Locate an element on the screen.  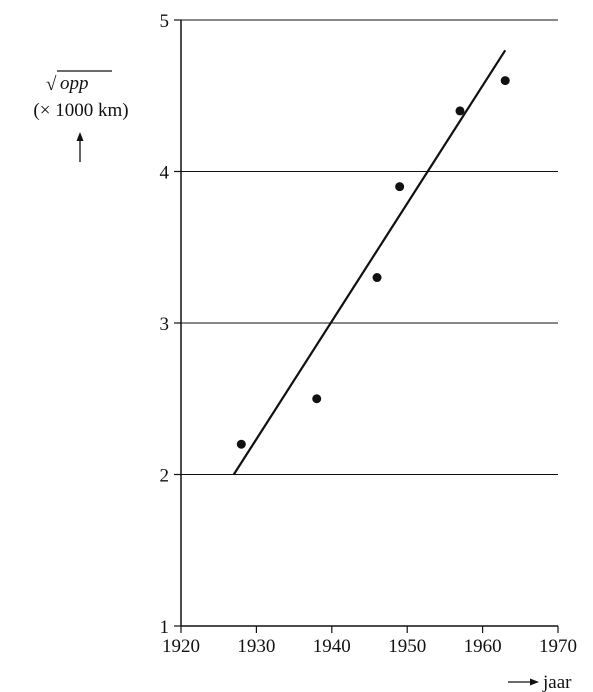
y-label-variable: opp is located at coordinates (74, 83).